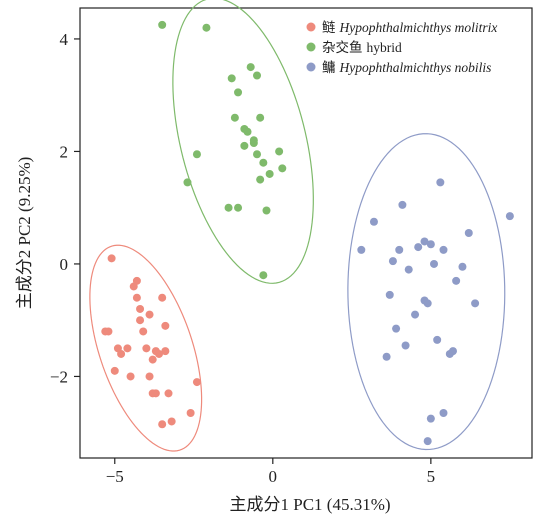 Image resolution: width=538 pixels, height=518 pixels. What do you see at coordinates (431, 476) in the screenshot?
I see `x-tick-label: 5` at bounding box center [431, 476].